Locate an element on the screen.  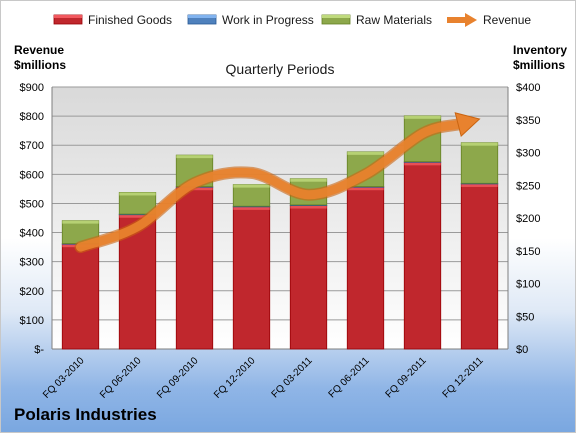
right-tick-label: $350 is located at coordinates (528, 121).